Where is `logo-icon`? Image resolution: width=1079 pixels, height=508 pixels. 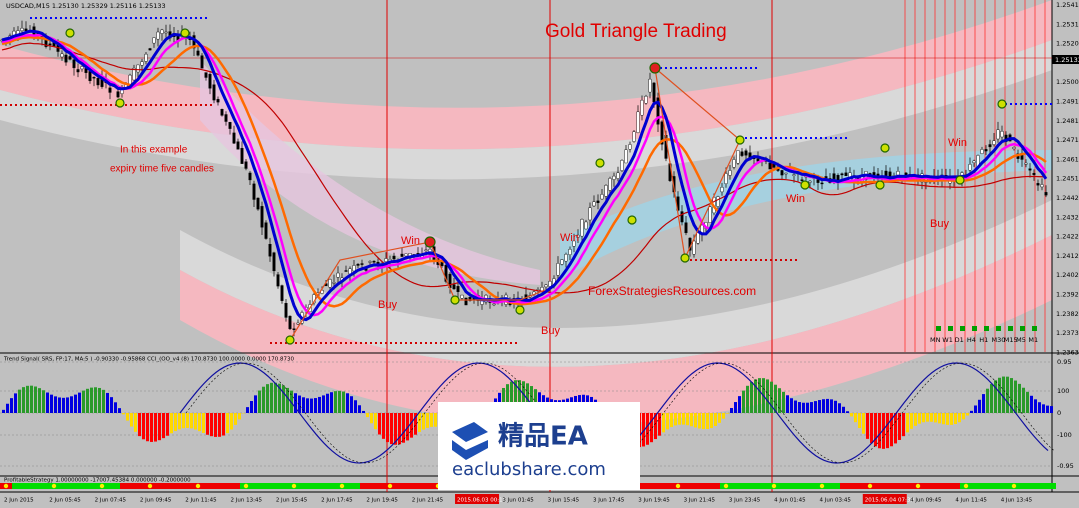
logo-icon is located at coordinates (470, 441).